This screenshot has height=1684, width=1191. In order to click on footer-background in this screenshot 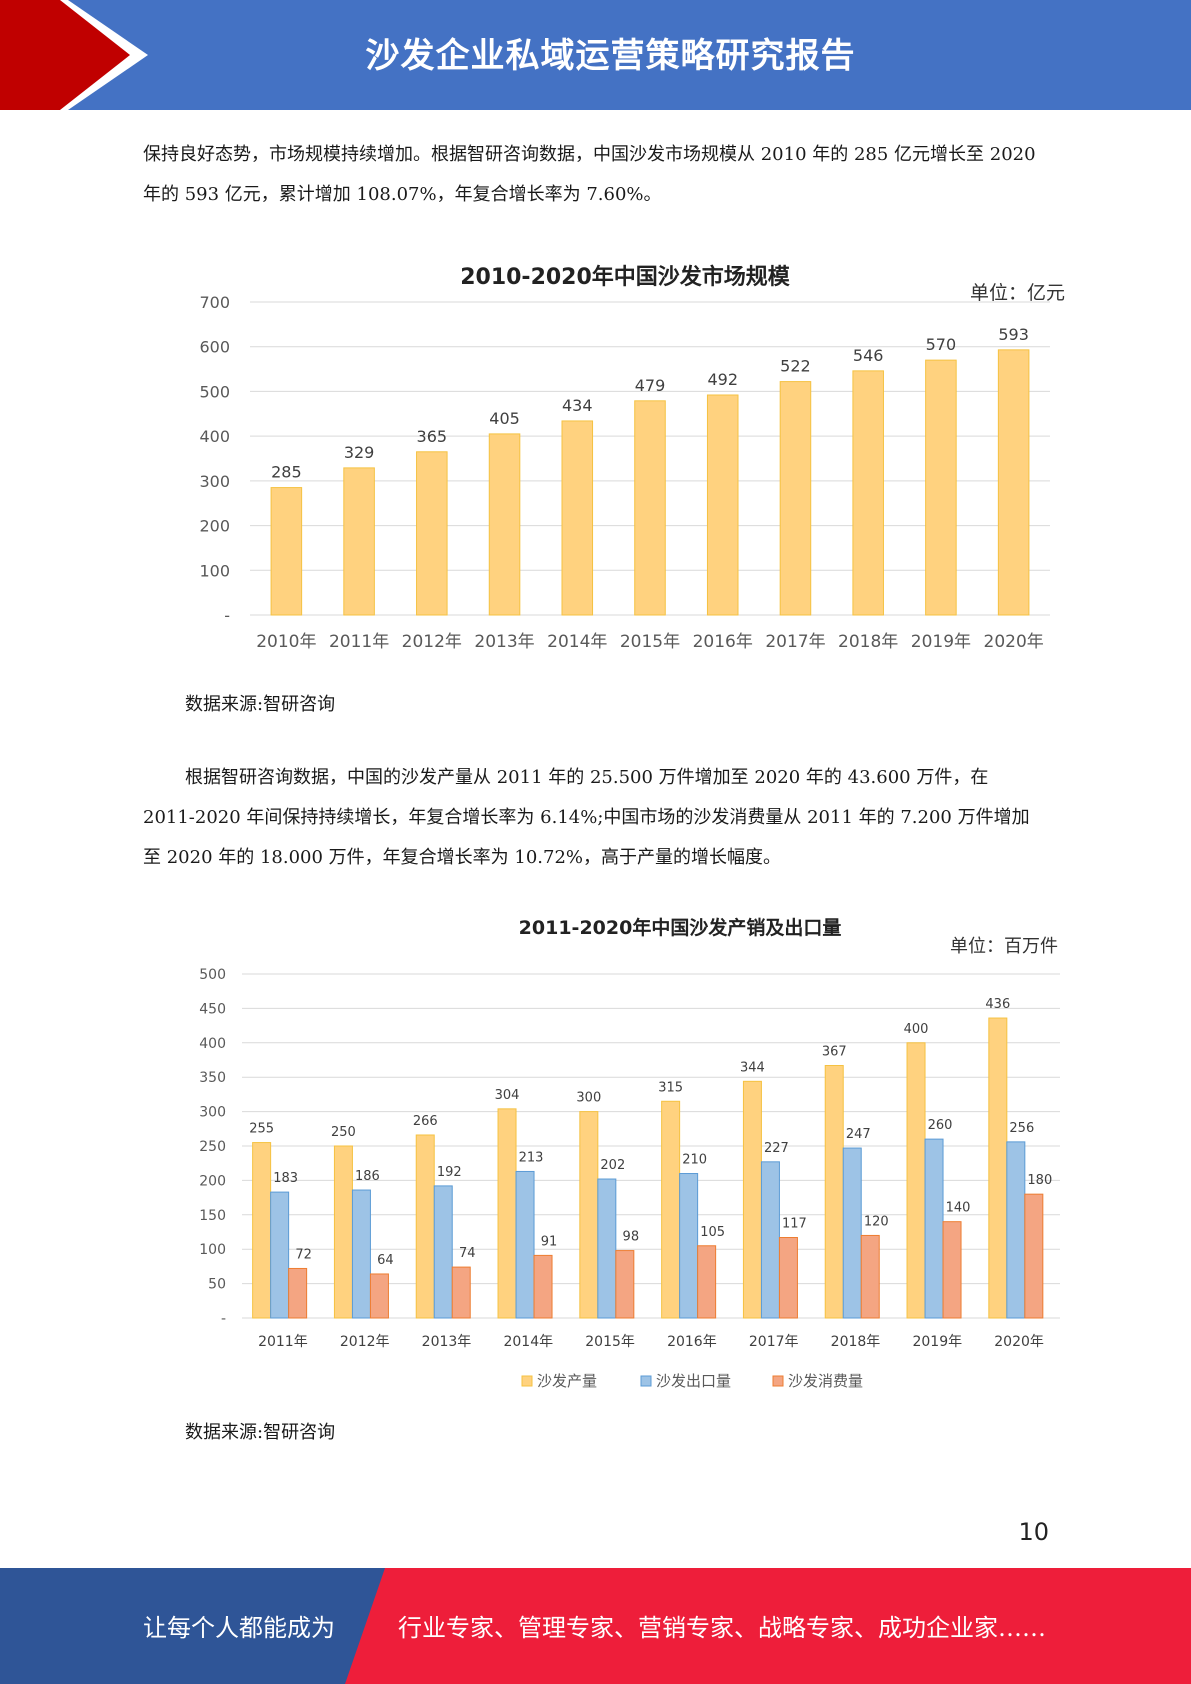, I will do `click(595, 1626)`.